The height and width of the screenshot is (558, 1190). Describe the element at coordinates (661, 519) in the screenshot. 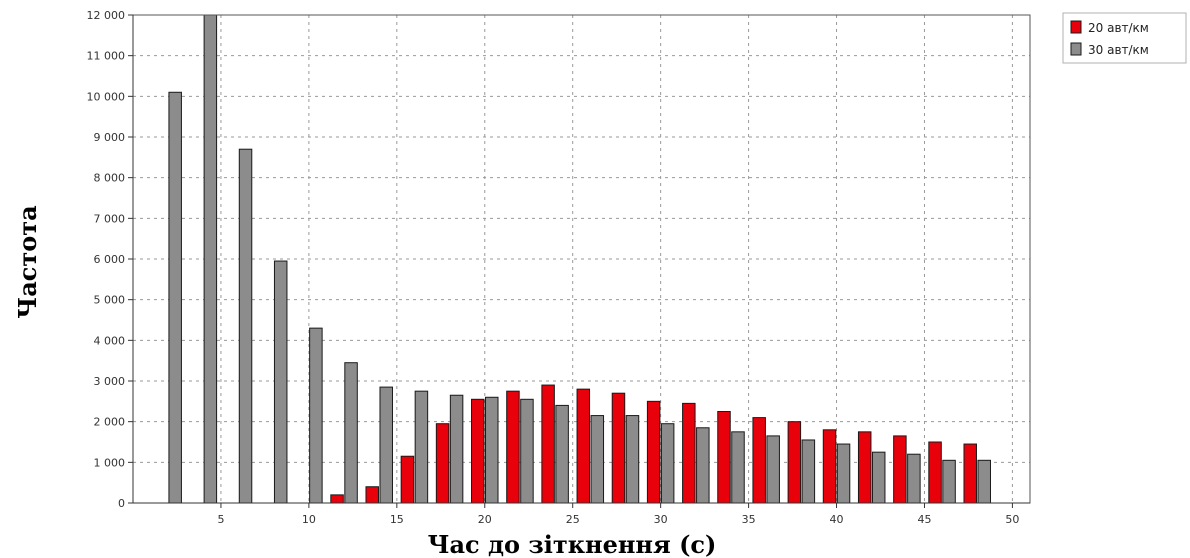

I see `x-tick-label: 30` at that location.